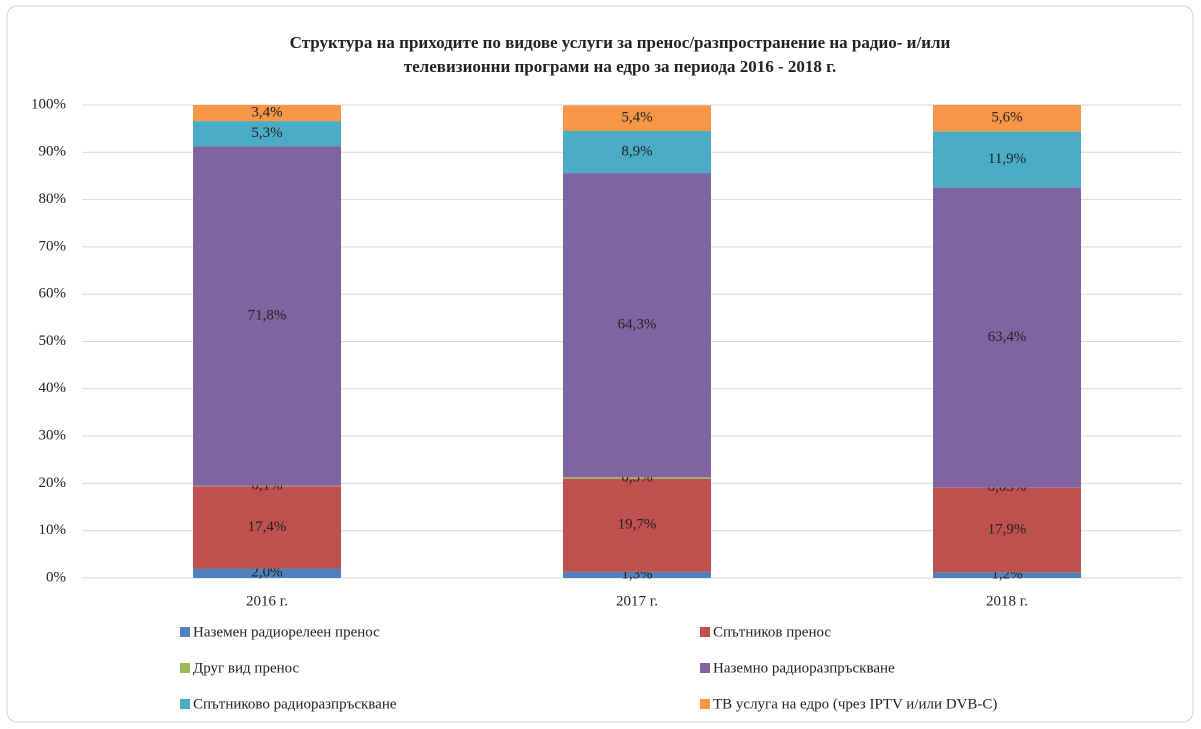  Describe the element at coordinates (53, 199) in the screenshot. I see `y-tick-label: 80%` at that location.